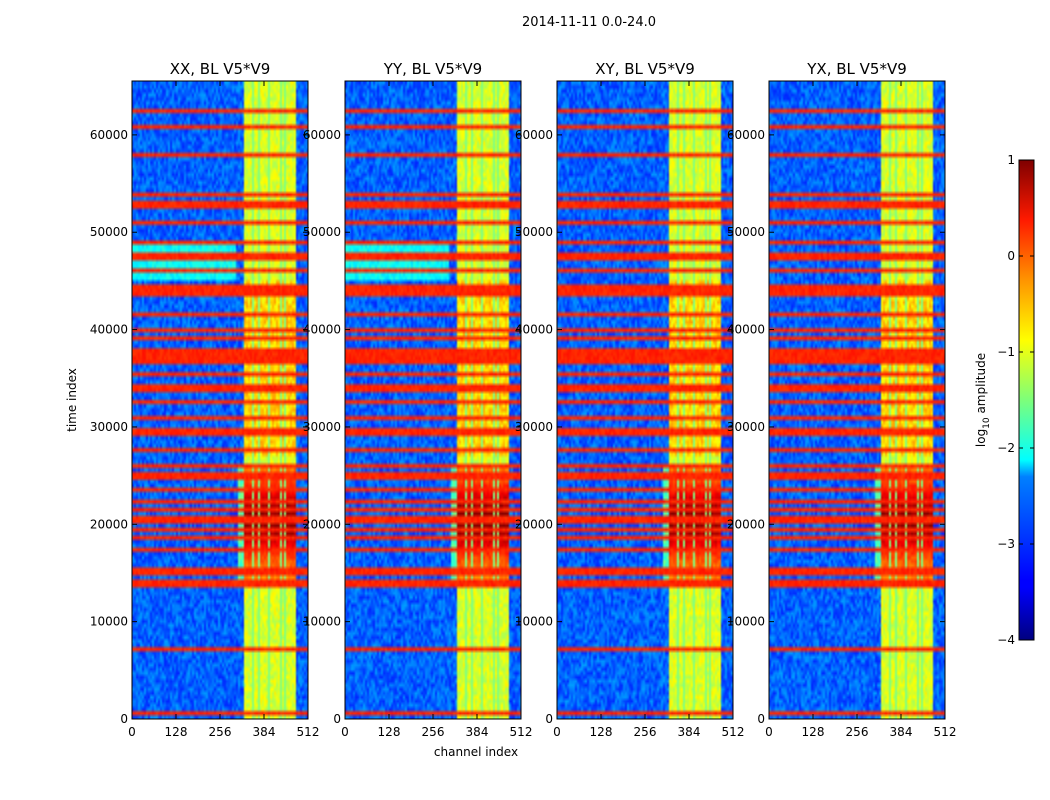 This screenshot has width=1050, height=800. Describe the element at coordinates (432, 69) in the screenshot. I see `panel-title: YY, BL V5*V9` at that location.